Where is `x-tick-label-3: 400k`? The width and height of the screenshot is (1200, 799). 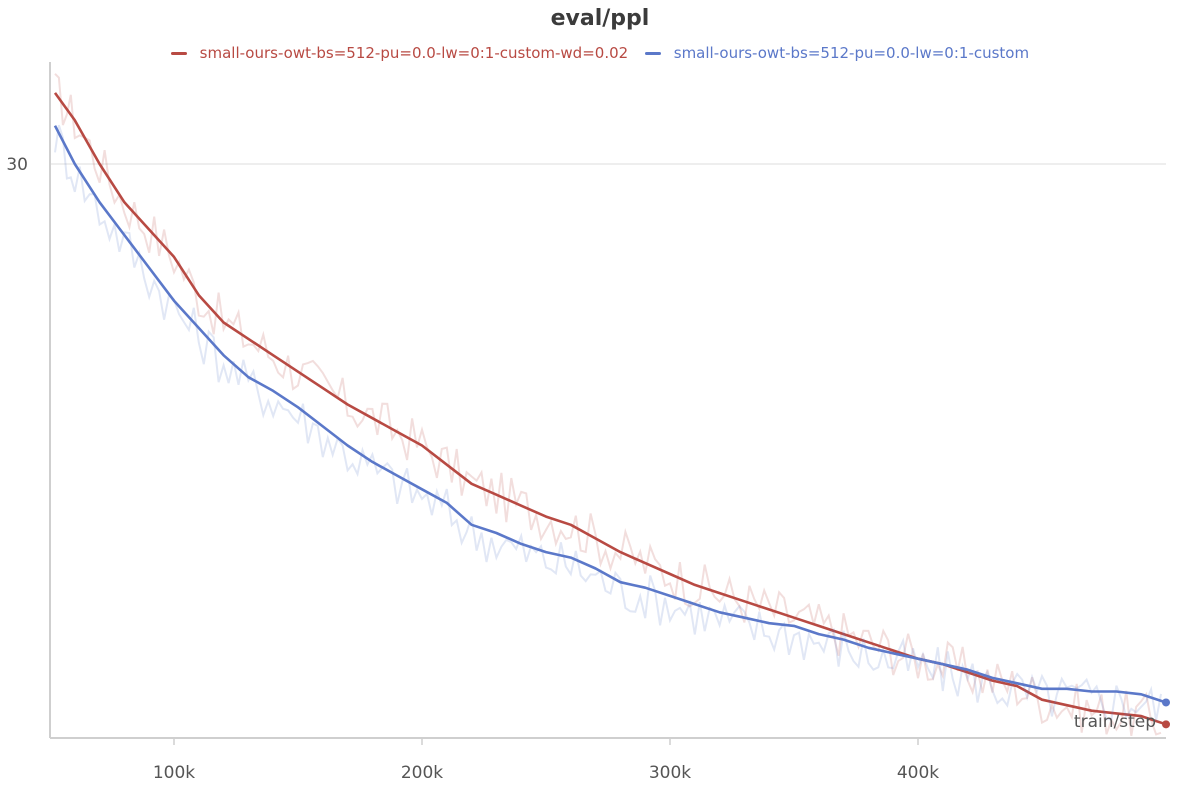
x-tick-label-3: 400k is located at coordinates (918, 773).